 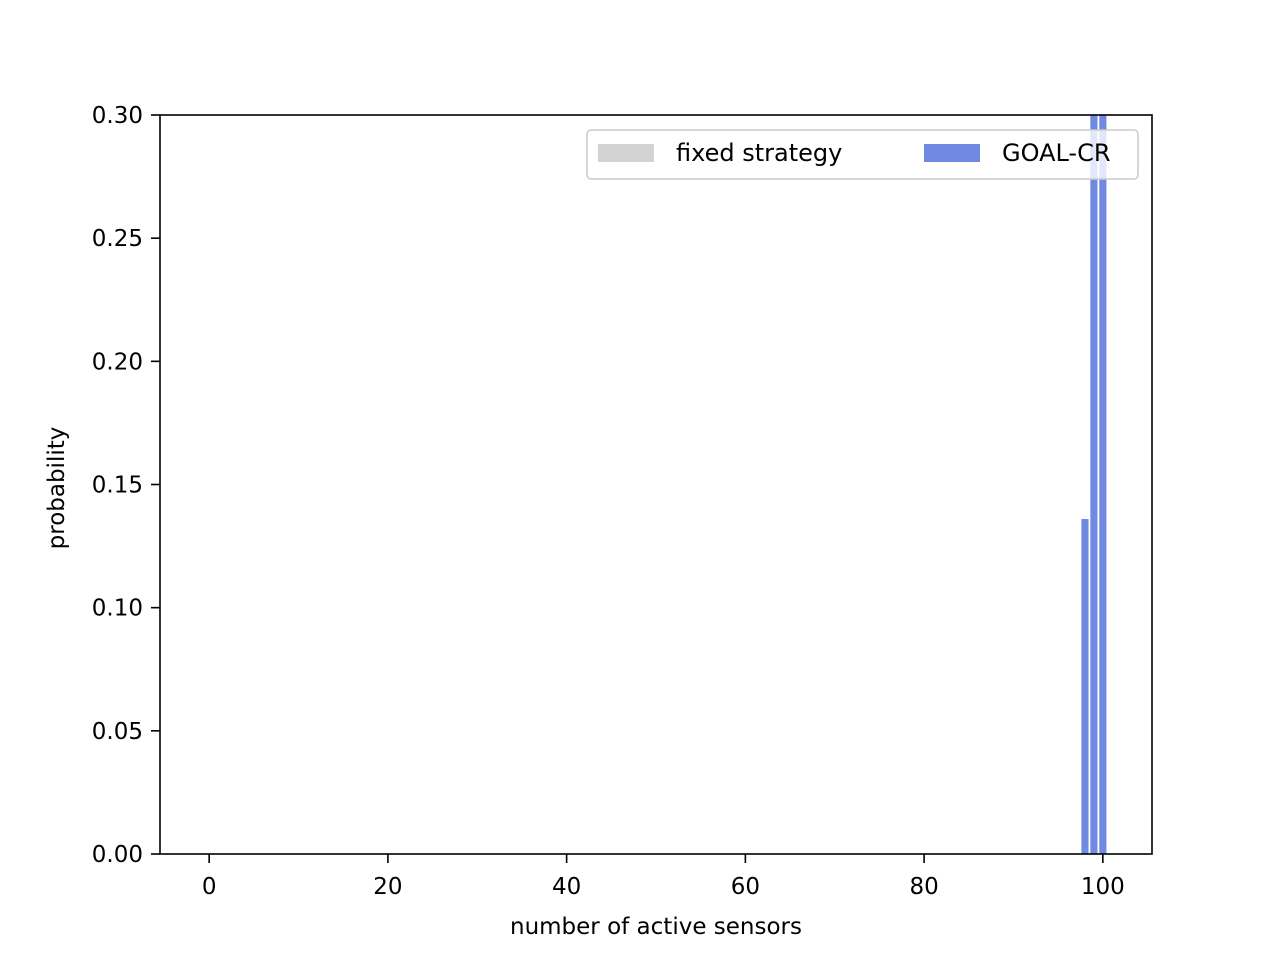 I want to click on x-tick-label: 40, so click(x=566, y=887).